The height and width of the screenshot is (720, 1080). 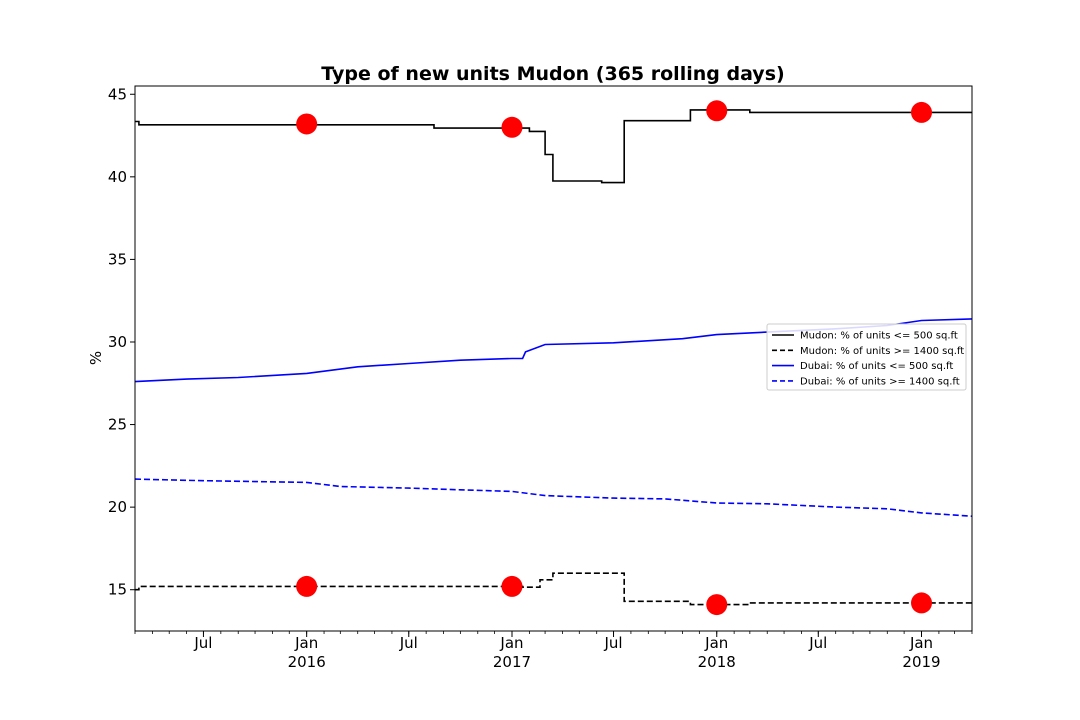 What do you see at coordinates (307, 662) in the screenshot?
I see `x-tick-year-1: 2016` at bounding box center [307, 662].